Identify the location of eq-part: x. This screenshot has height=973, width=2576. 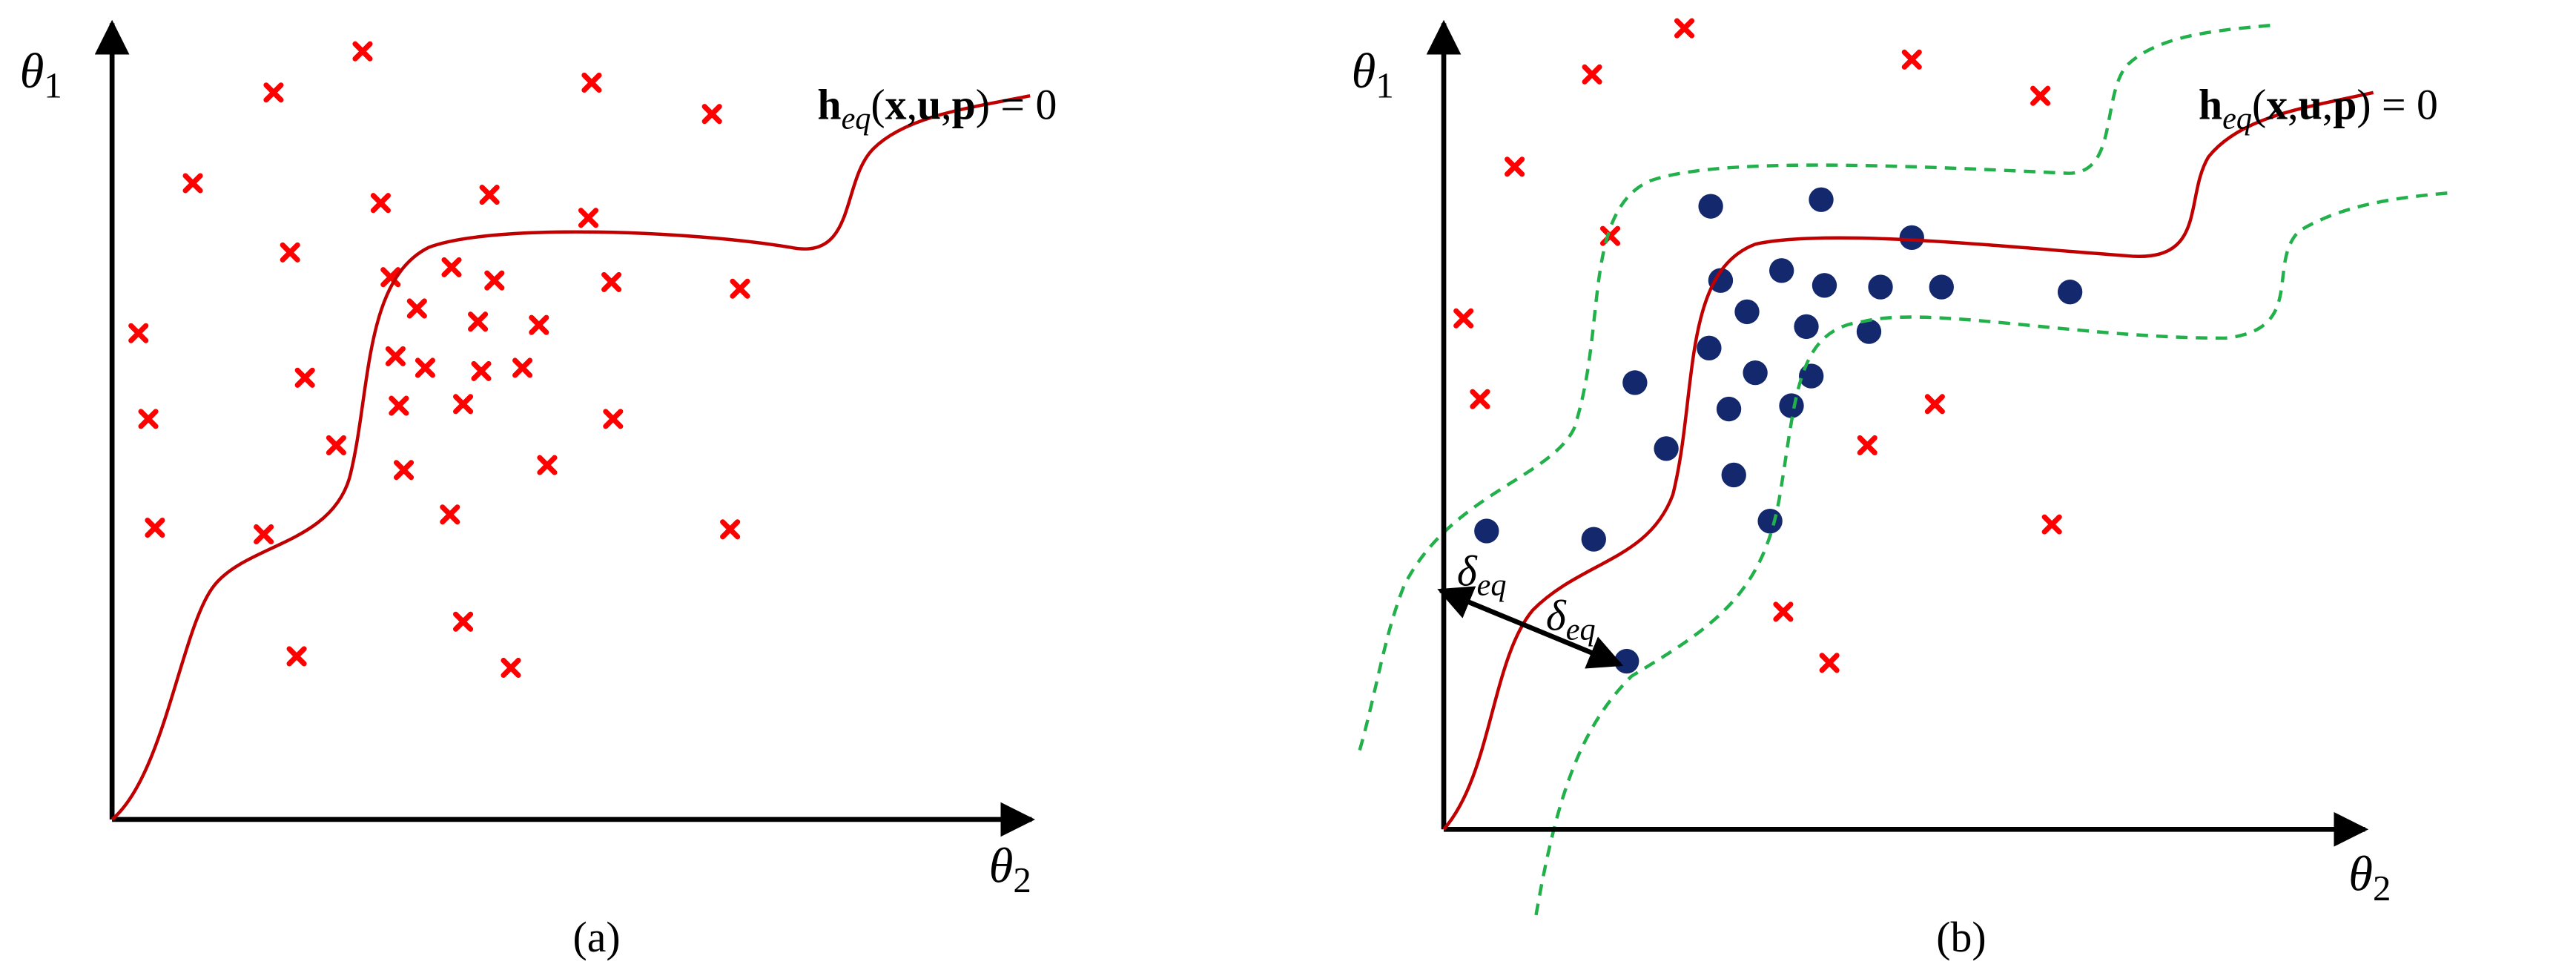
(896, 105).